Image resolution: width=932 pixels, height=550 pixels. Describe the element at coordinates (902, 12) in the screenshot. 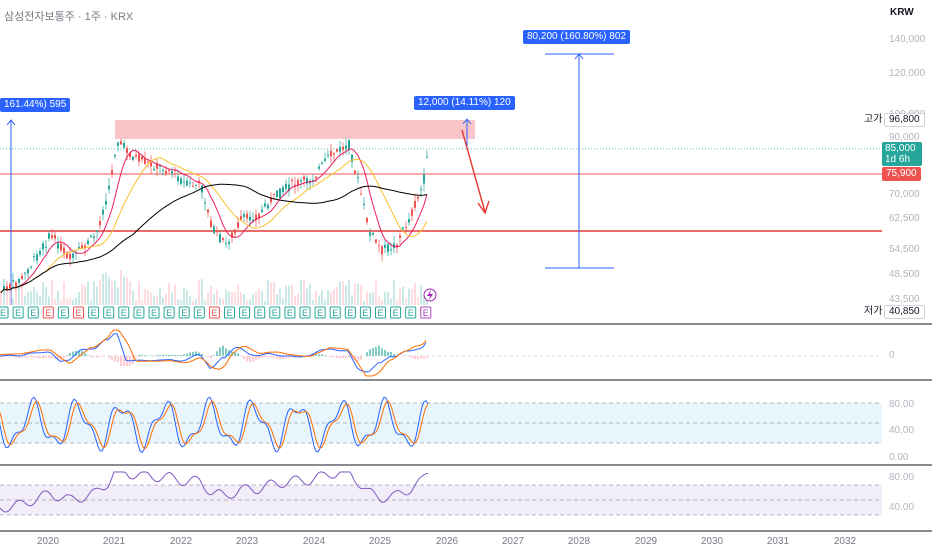

I see `currency-label: KRW` at that location.